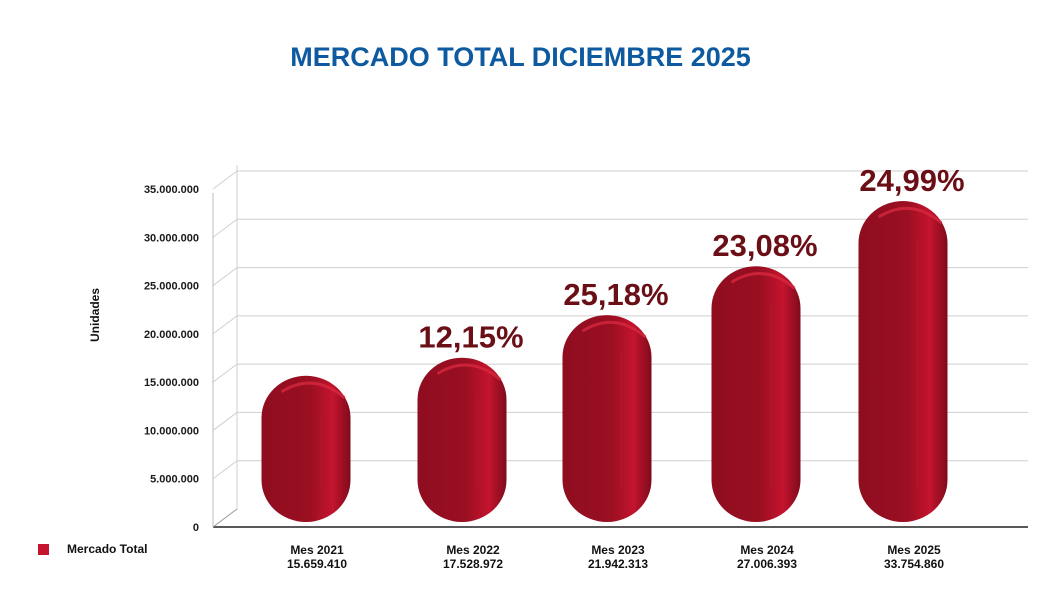  I want to click on growth-label: 24,99%, so click(911, 180).